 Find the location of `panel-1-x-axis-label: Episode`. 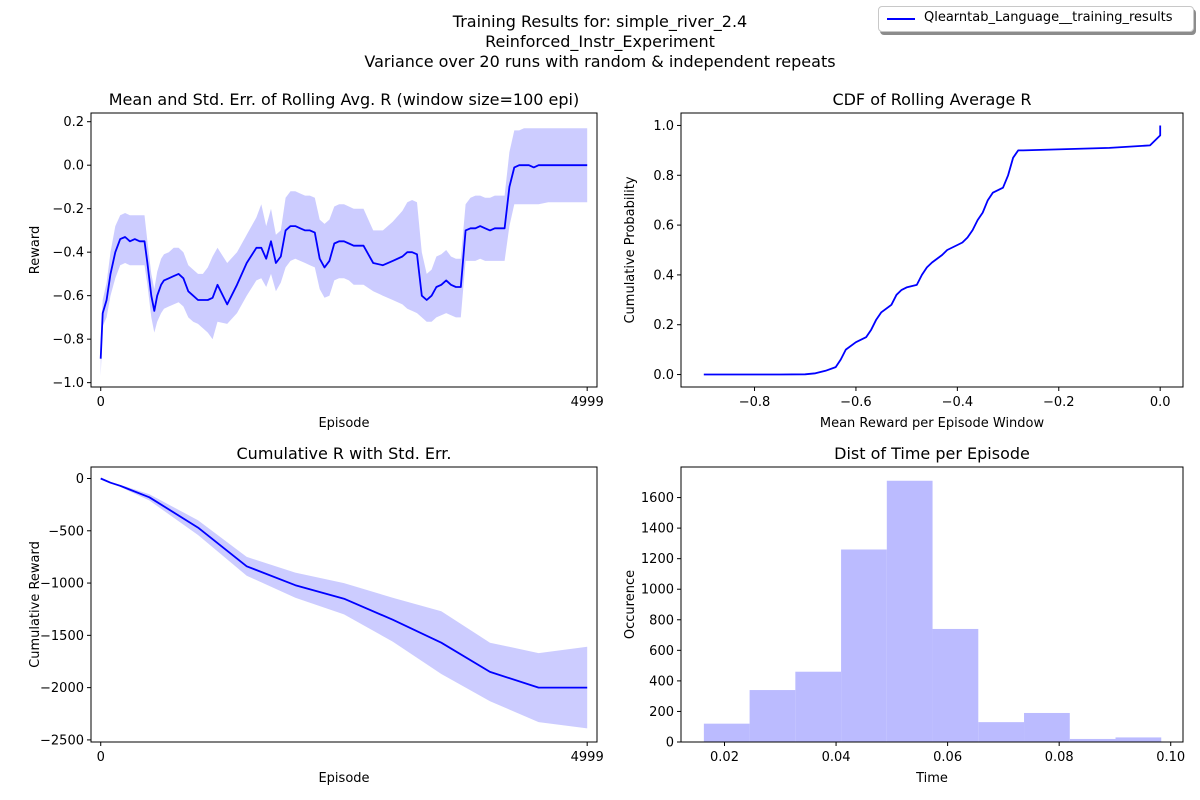

panel-1-x-axis-label: Episode is located at coordinates (343, 423).